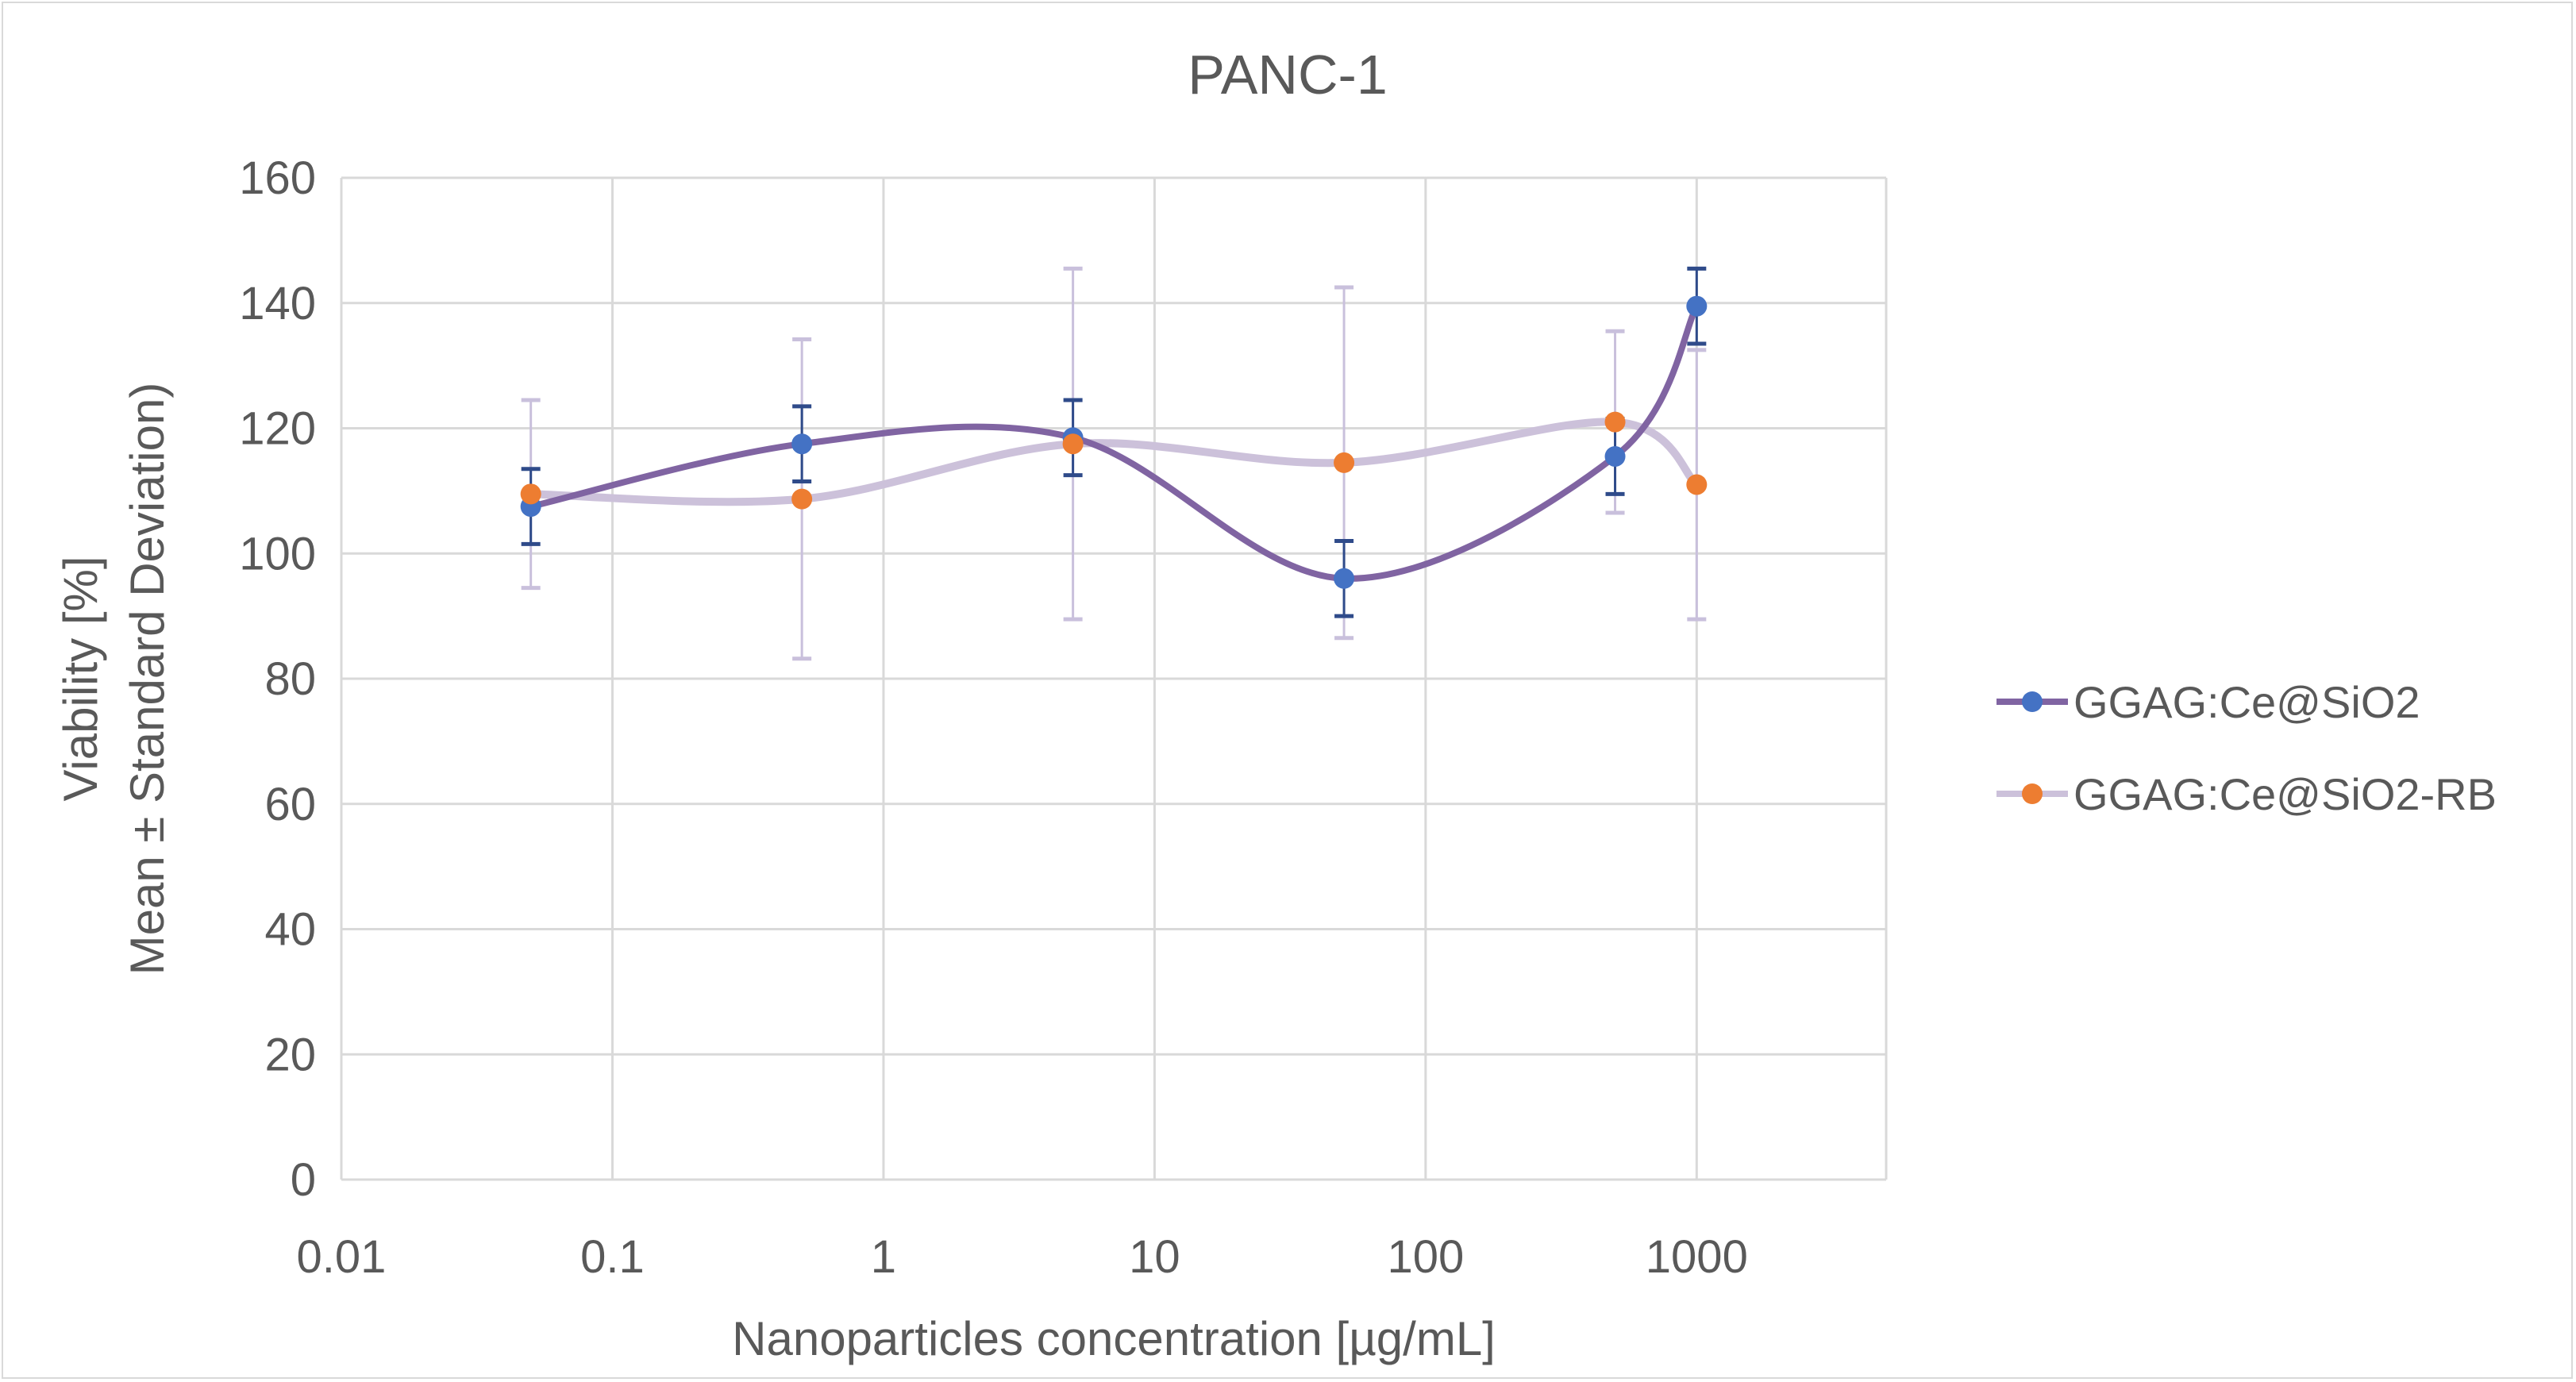 Image resolution: width=2576 pixels, height=1382 pixels. I want to click on y-axis-label-line1: Viability [%], so click(80, 678).